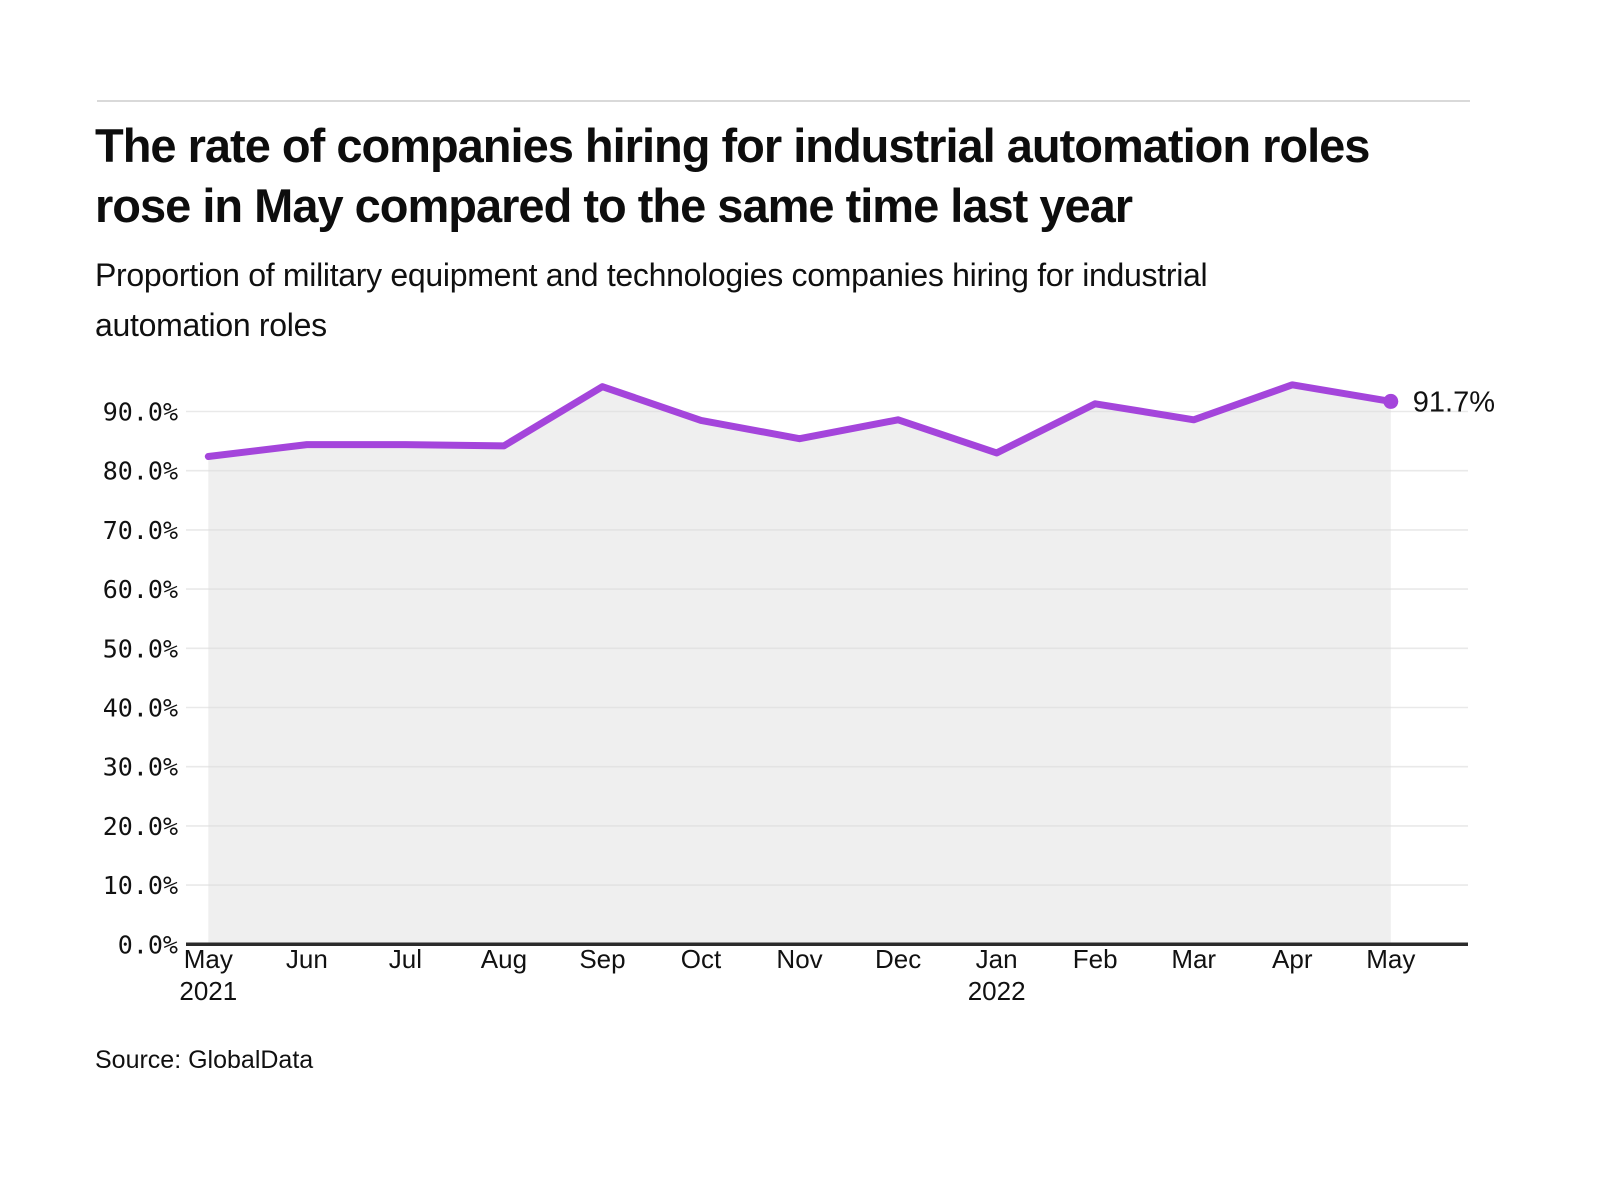 This screenshot has width=1600, height=1200. What do you see at coordinates (140, 589) in the screenshot?
I see `y-tick-label: 60.0%` at bounding box center [140, 589].